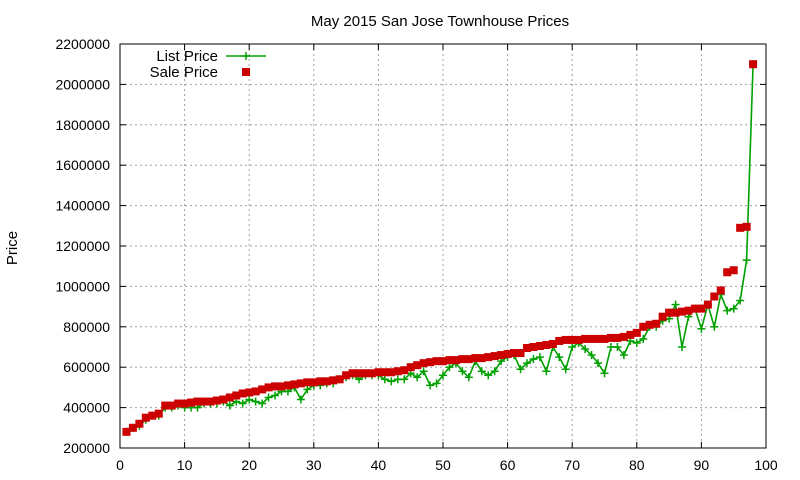  What do you see at coordinates (637, 465) in the screenshot?
I see `x-tick-label: 80` at bounding box center [637, 465].